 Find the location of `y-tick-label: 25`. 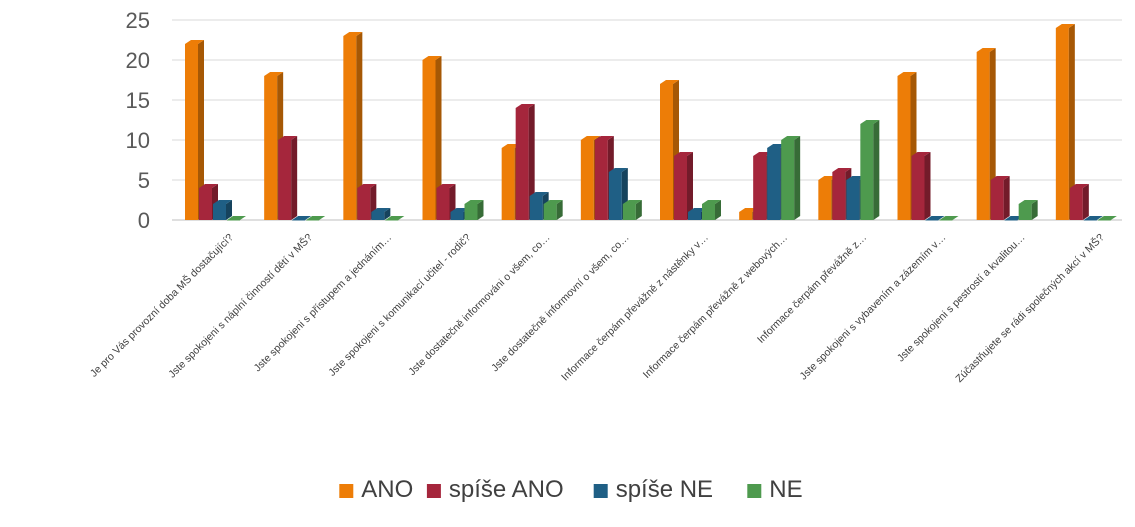

y-tick-label: 25 is located at coordinates (138, 20).